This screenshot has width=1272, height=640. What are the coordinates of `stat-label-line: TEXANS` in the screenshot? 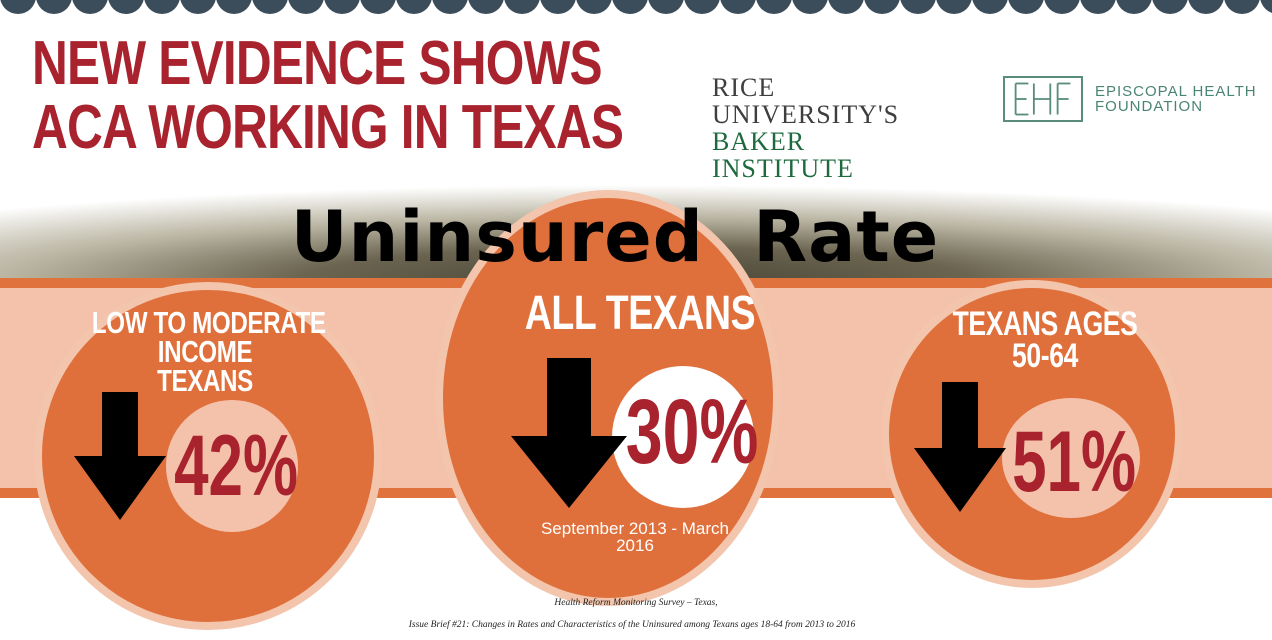 It's located at (205, 380).